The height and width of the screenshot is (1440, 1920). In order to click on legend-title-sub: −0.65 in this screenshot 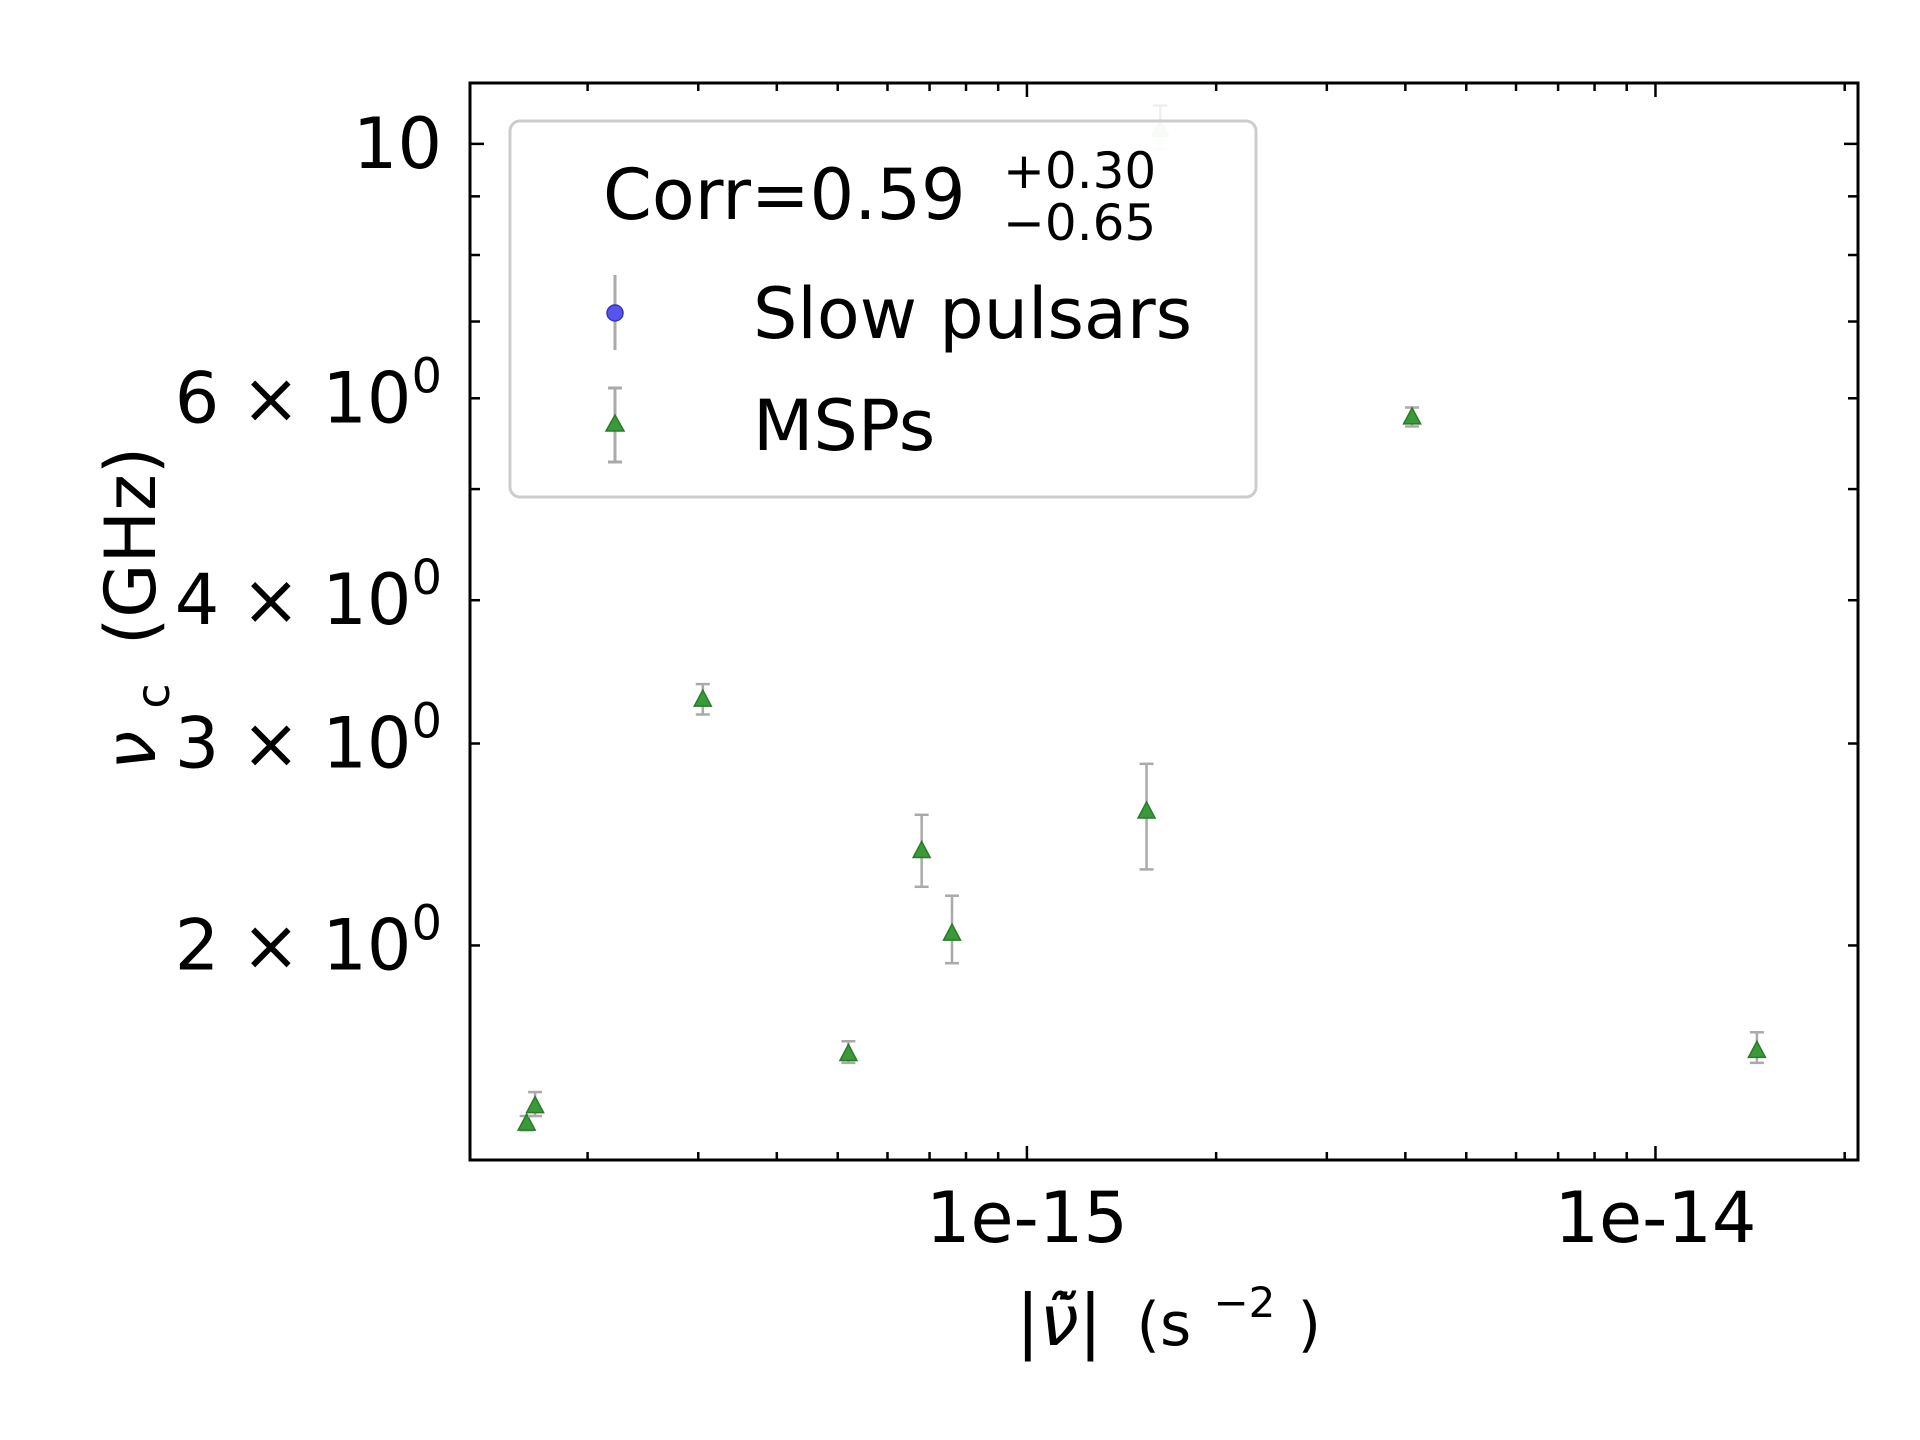, I will do `click(1079, 223)`.